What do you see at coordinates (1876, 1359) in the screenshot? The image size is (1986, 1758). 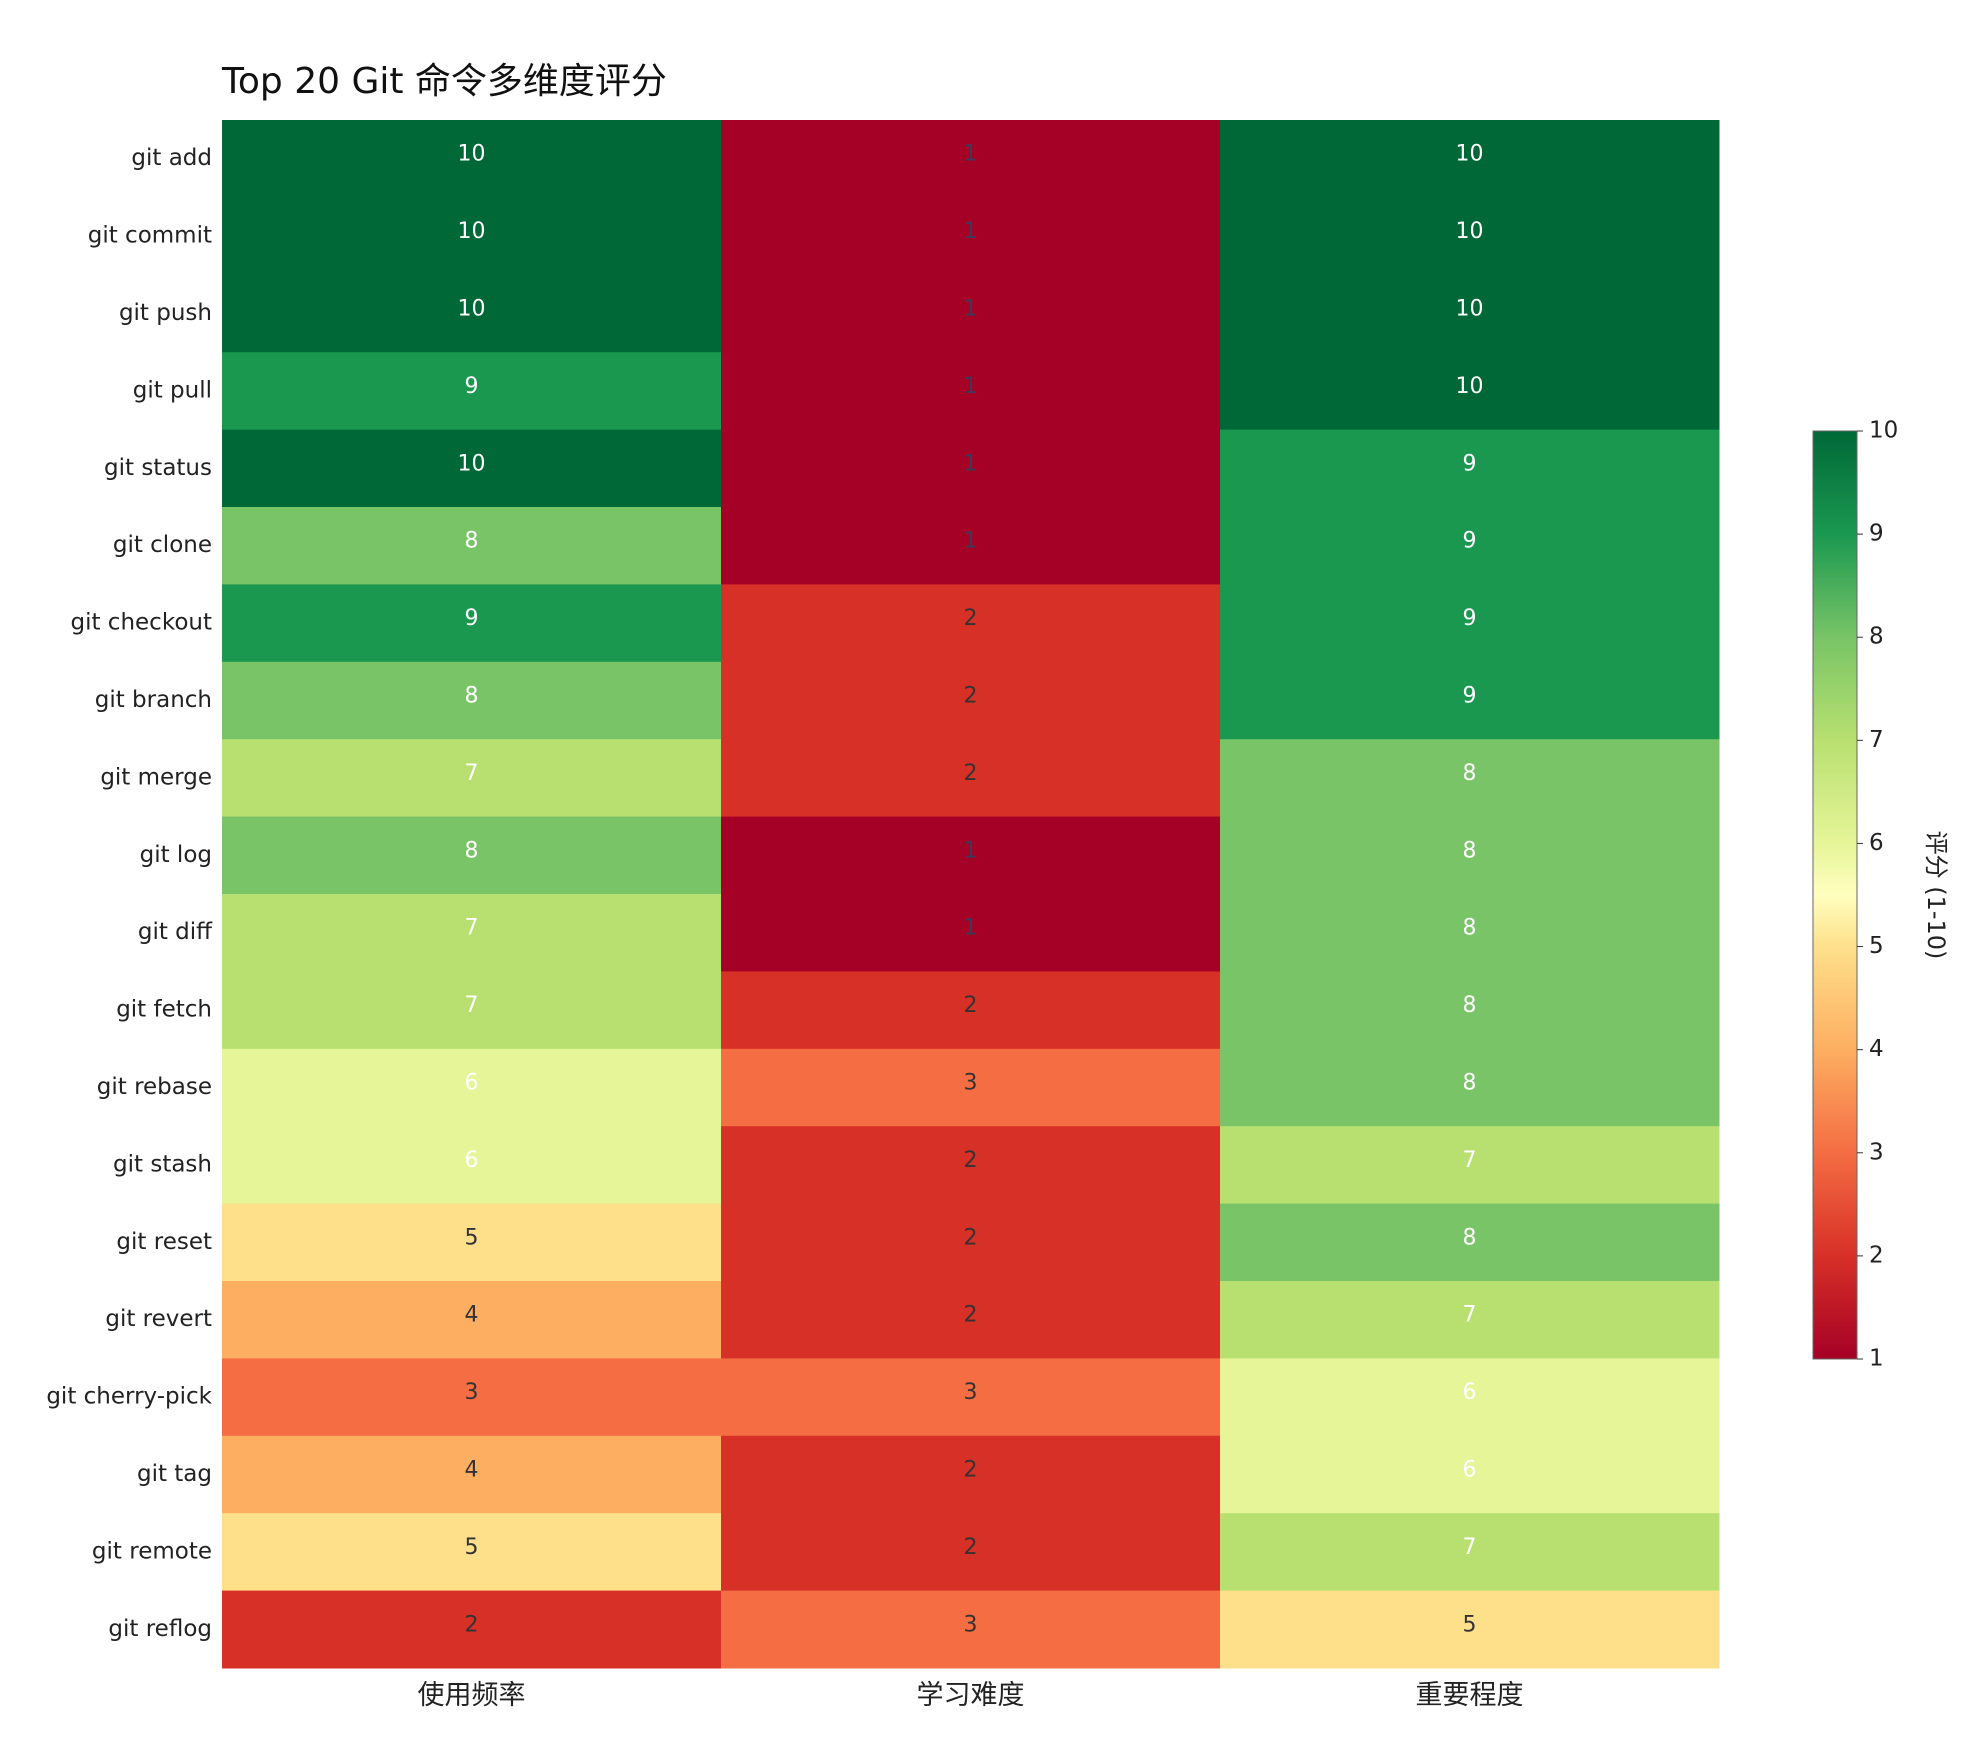 I see `colorbar-tick-label: 1` at bounding box center [1876, 1359].